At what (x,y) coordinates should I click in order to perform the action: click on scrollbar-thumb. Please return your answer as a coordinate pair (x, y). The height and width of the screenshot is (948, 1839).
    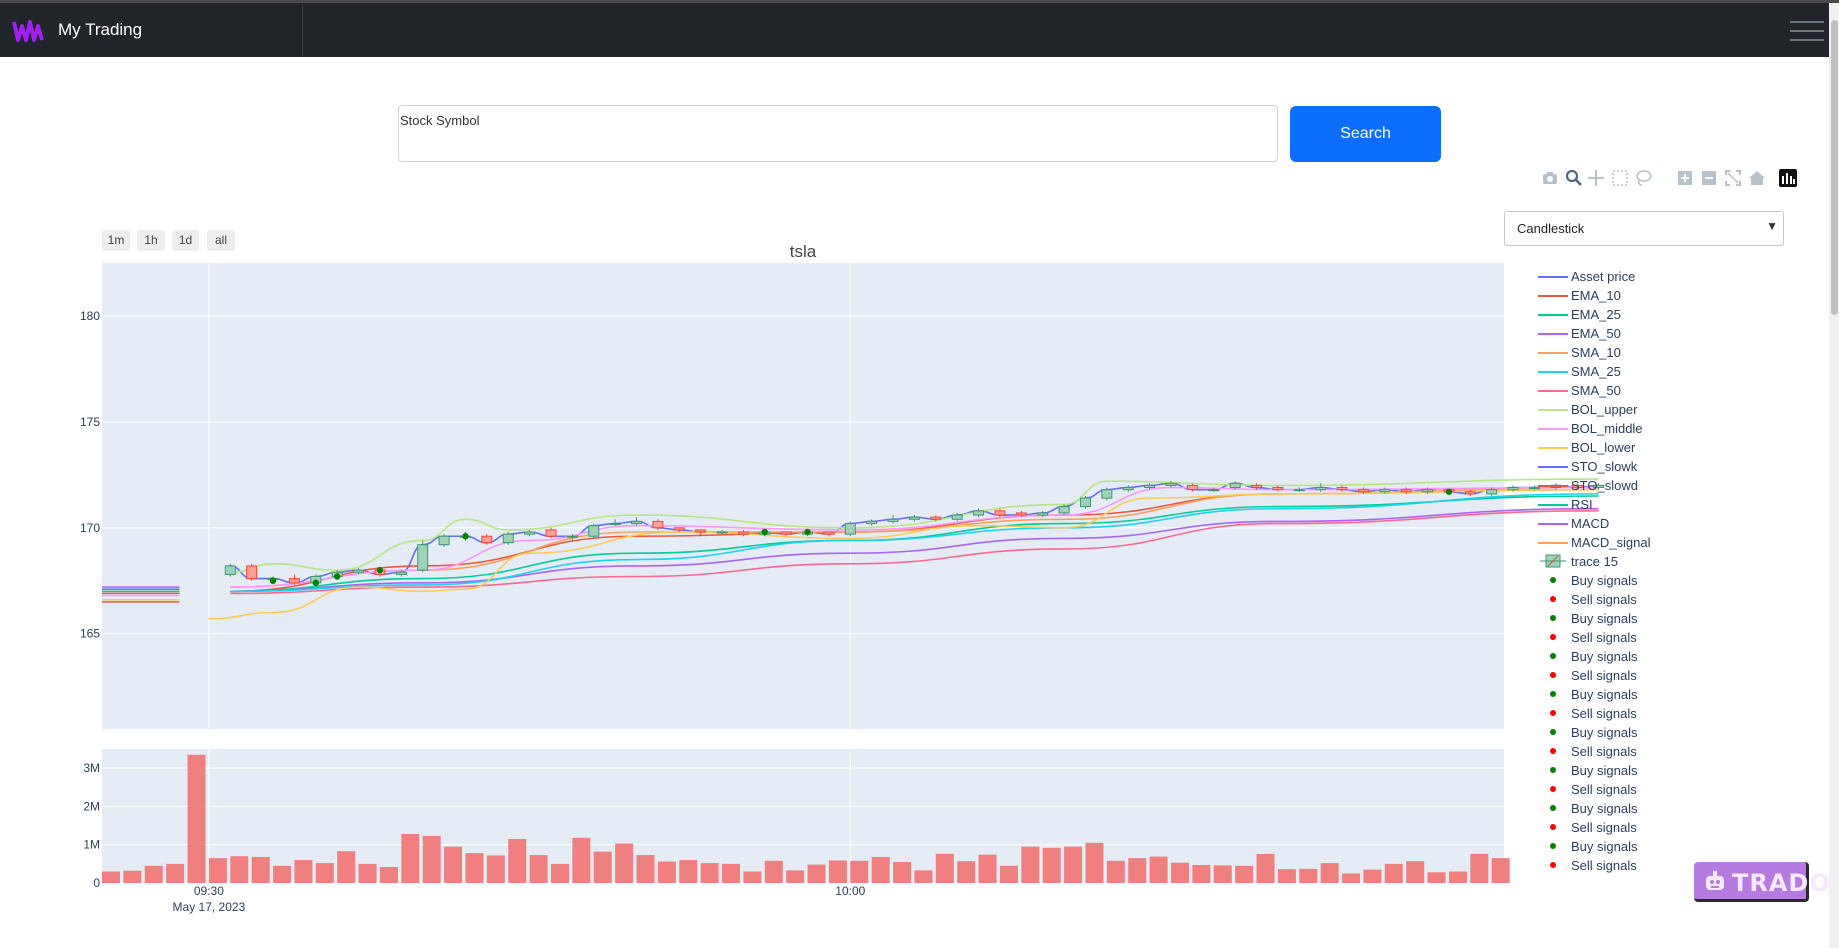
    Looking at the image, I should click on (1834, 167).